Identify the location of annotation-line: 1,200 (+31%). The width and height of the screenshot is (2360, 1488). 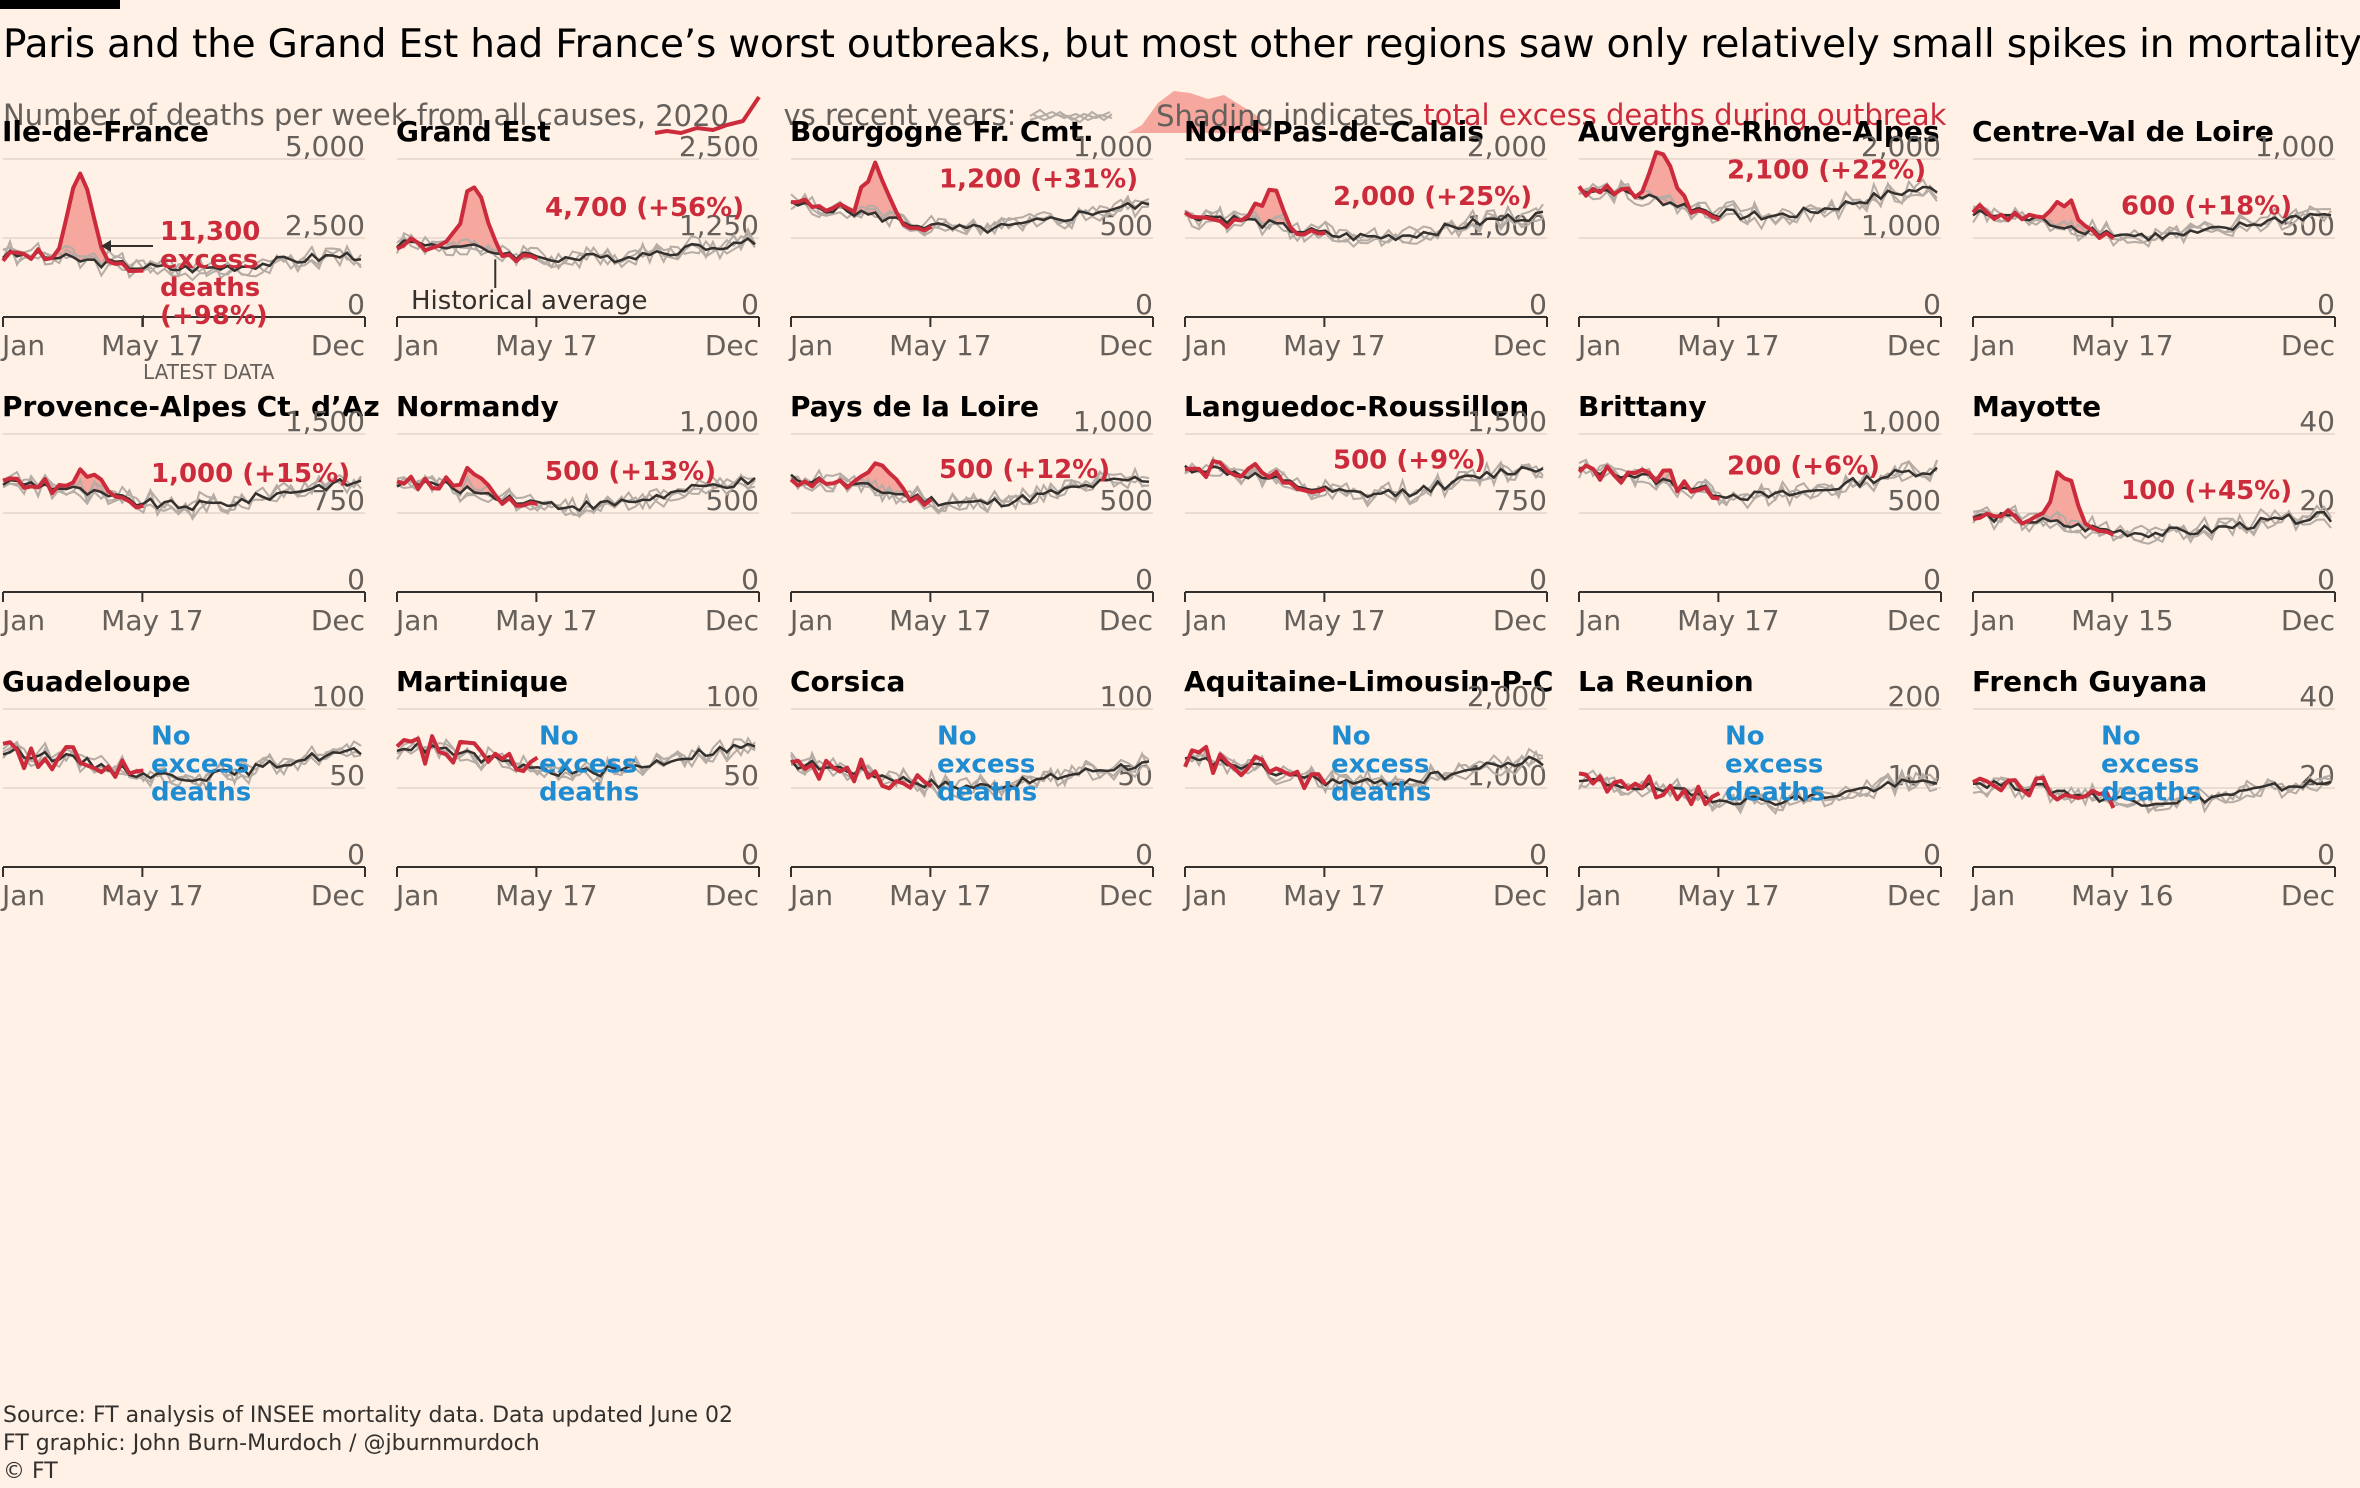
(1038, 179).